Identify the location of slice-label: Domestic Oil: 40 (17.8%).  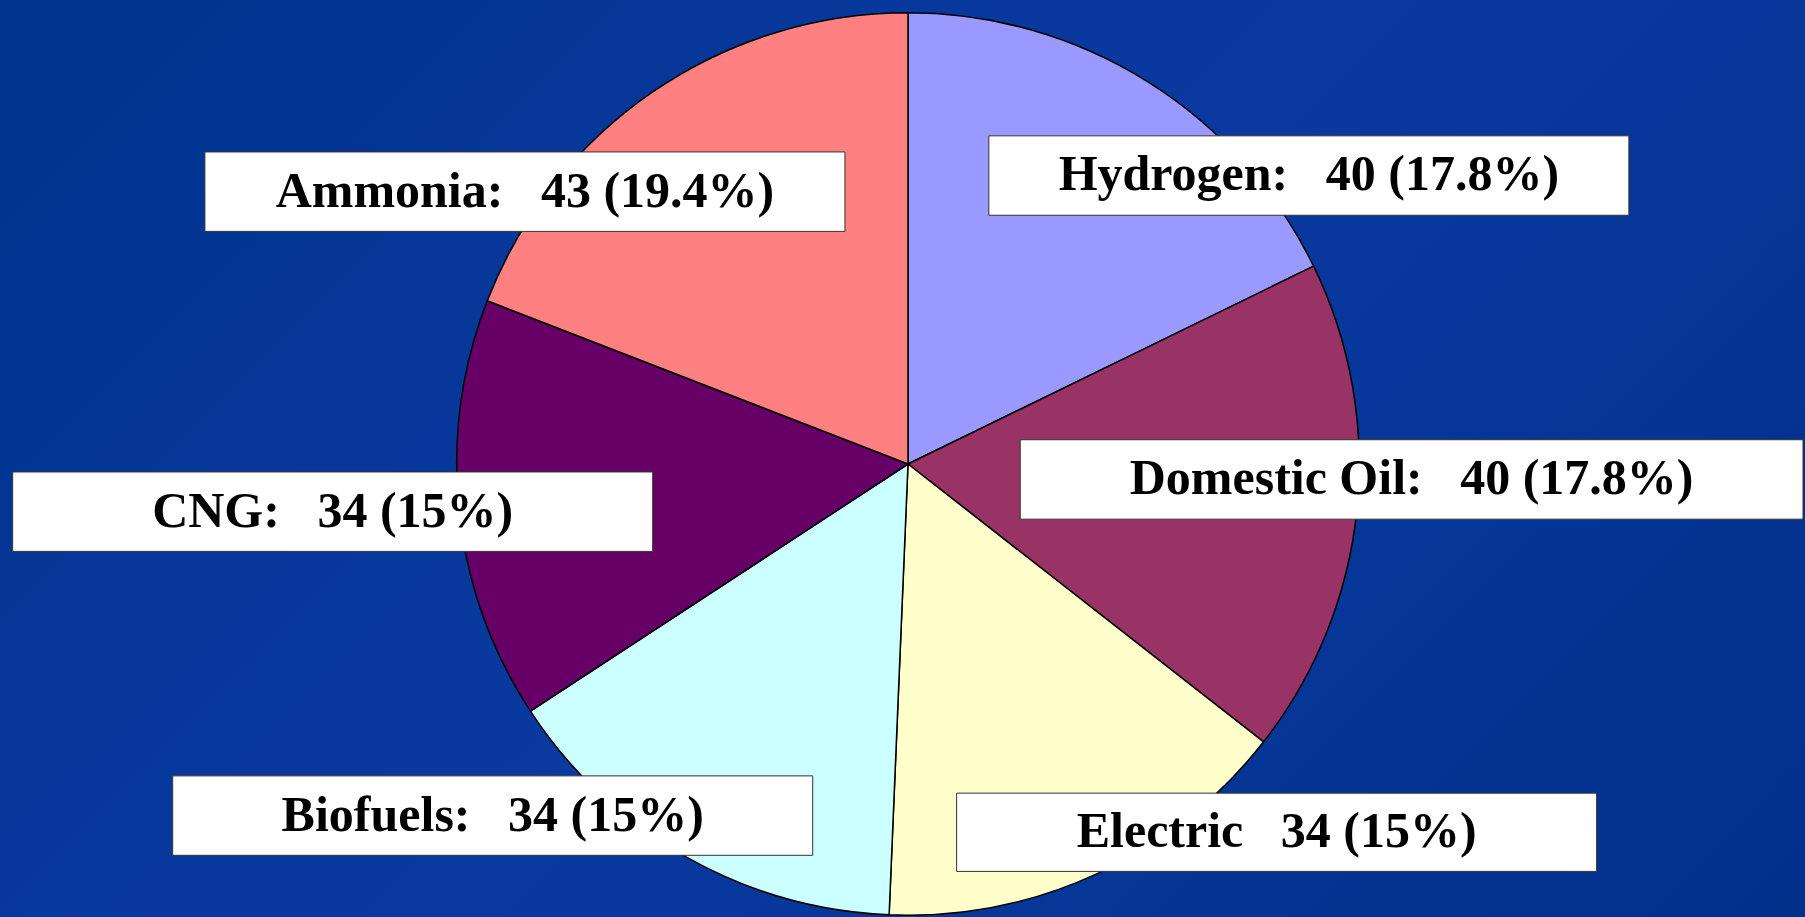
(1411, 477).